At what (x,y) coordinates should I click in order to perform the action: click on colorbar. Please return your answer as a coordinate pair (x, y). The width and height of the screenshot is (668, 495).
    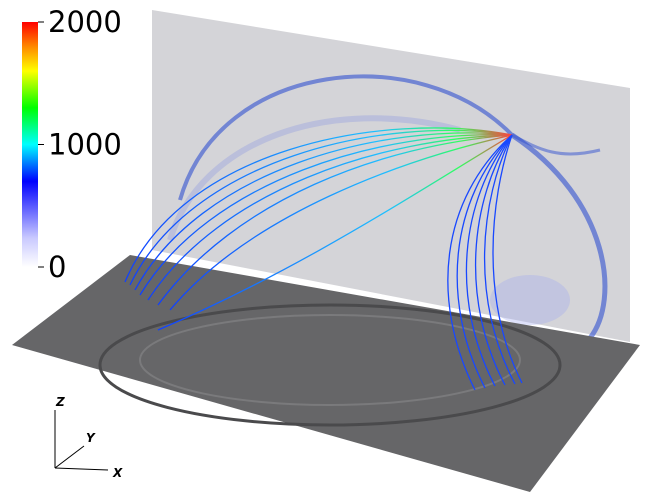
    Looking at the image, I should click on (30, 144).